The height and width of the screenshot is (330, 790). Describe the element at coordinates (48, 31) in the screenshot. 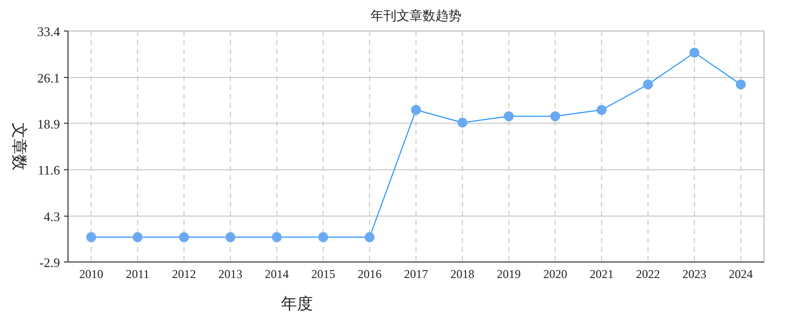

I see `y-tick-label: 33.4` at that location.